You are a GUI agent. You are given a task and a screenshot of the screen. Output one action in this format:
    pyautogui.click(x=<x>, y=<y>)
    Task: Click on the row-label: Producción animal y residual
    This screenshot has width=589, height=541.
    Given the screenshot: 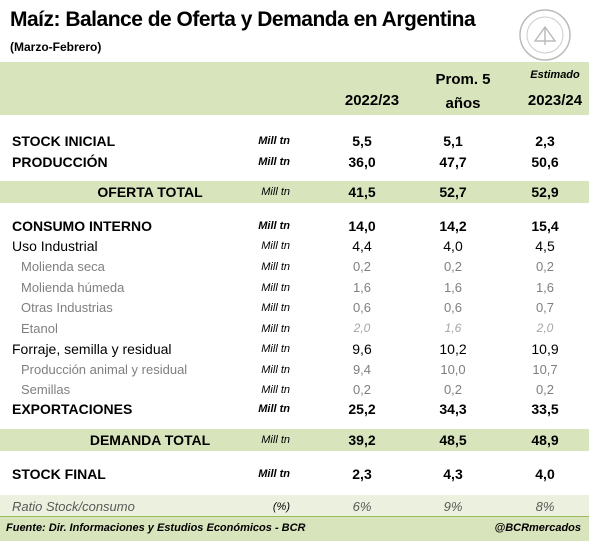 What is the action you would take?
    pyautogui.click(x=104, y=369)
    